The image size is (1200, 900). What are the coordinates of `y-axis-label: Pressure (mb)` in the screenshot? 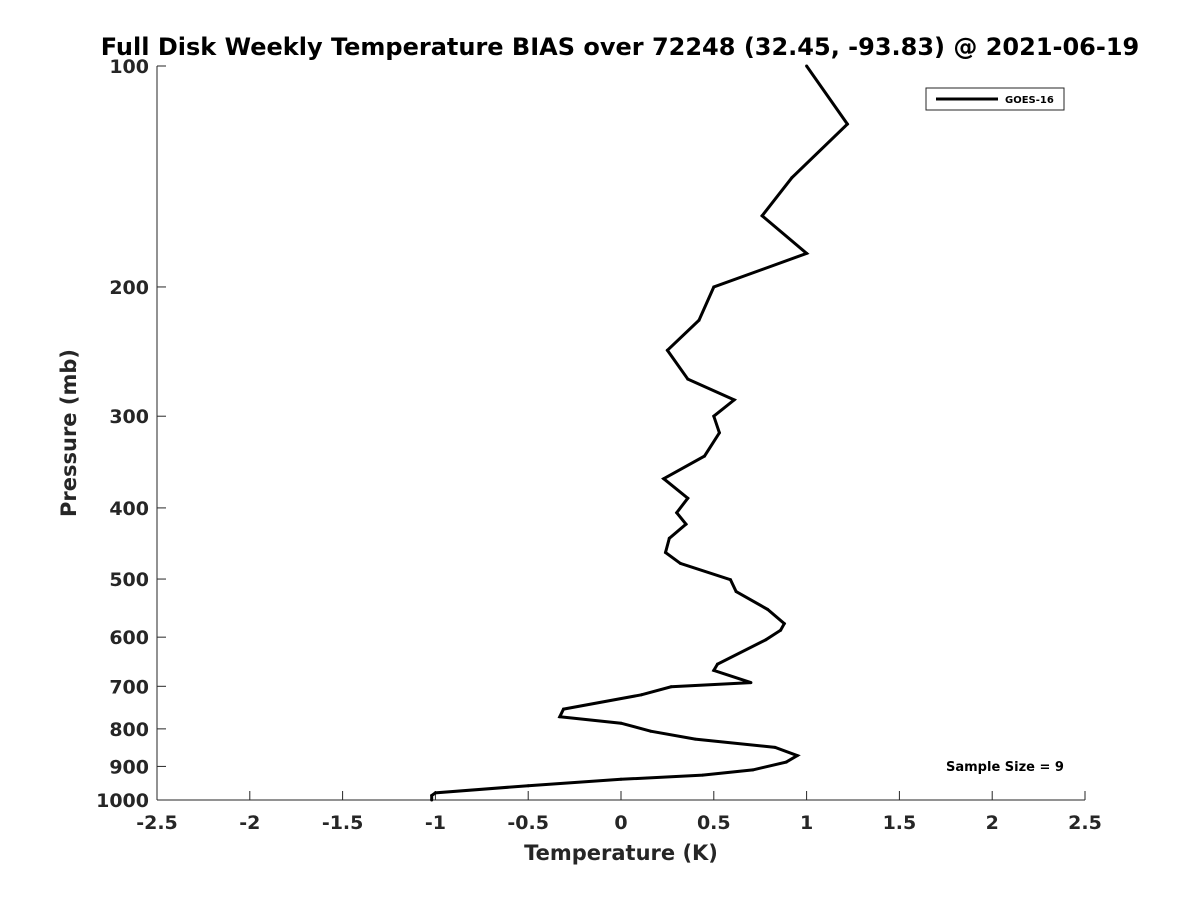 It's located at (69, 433).